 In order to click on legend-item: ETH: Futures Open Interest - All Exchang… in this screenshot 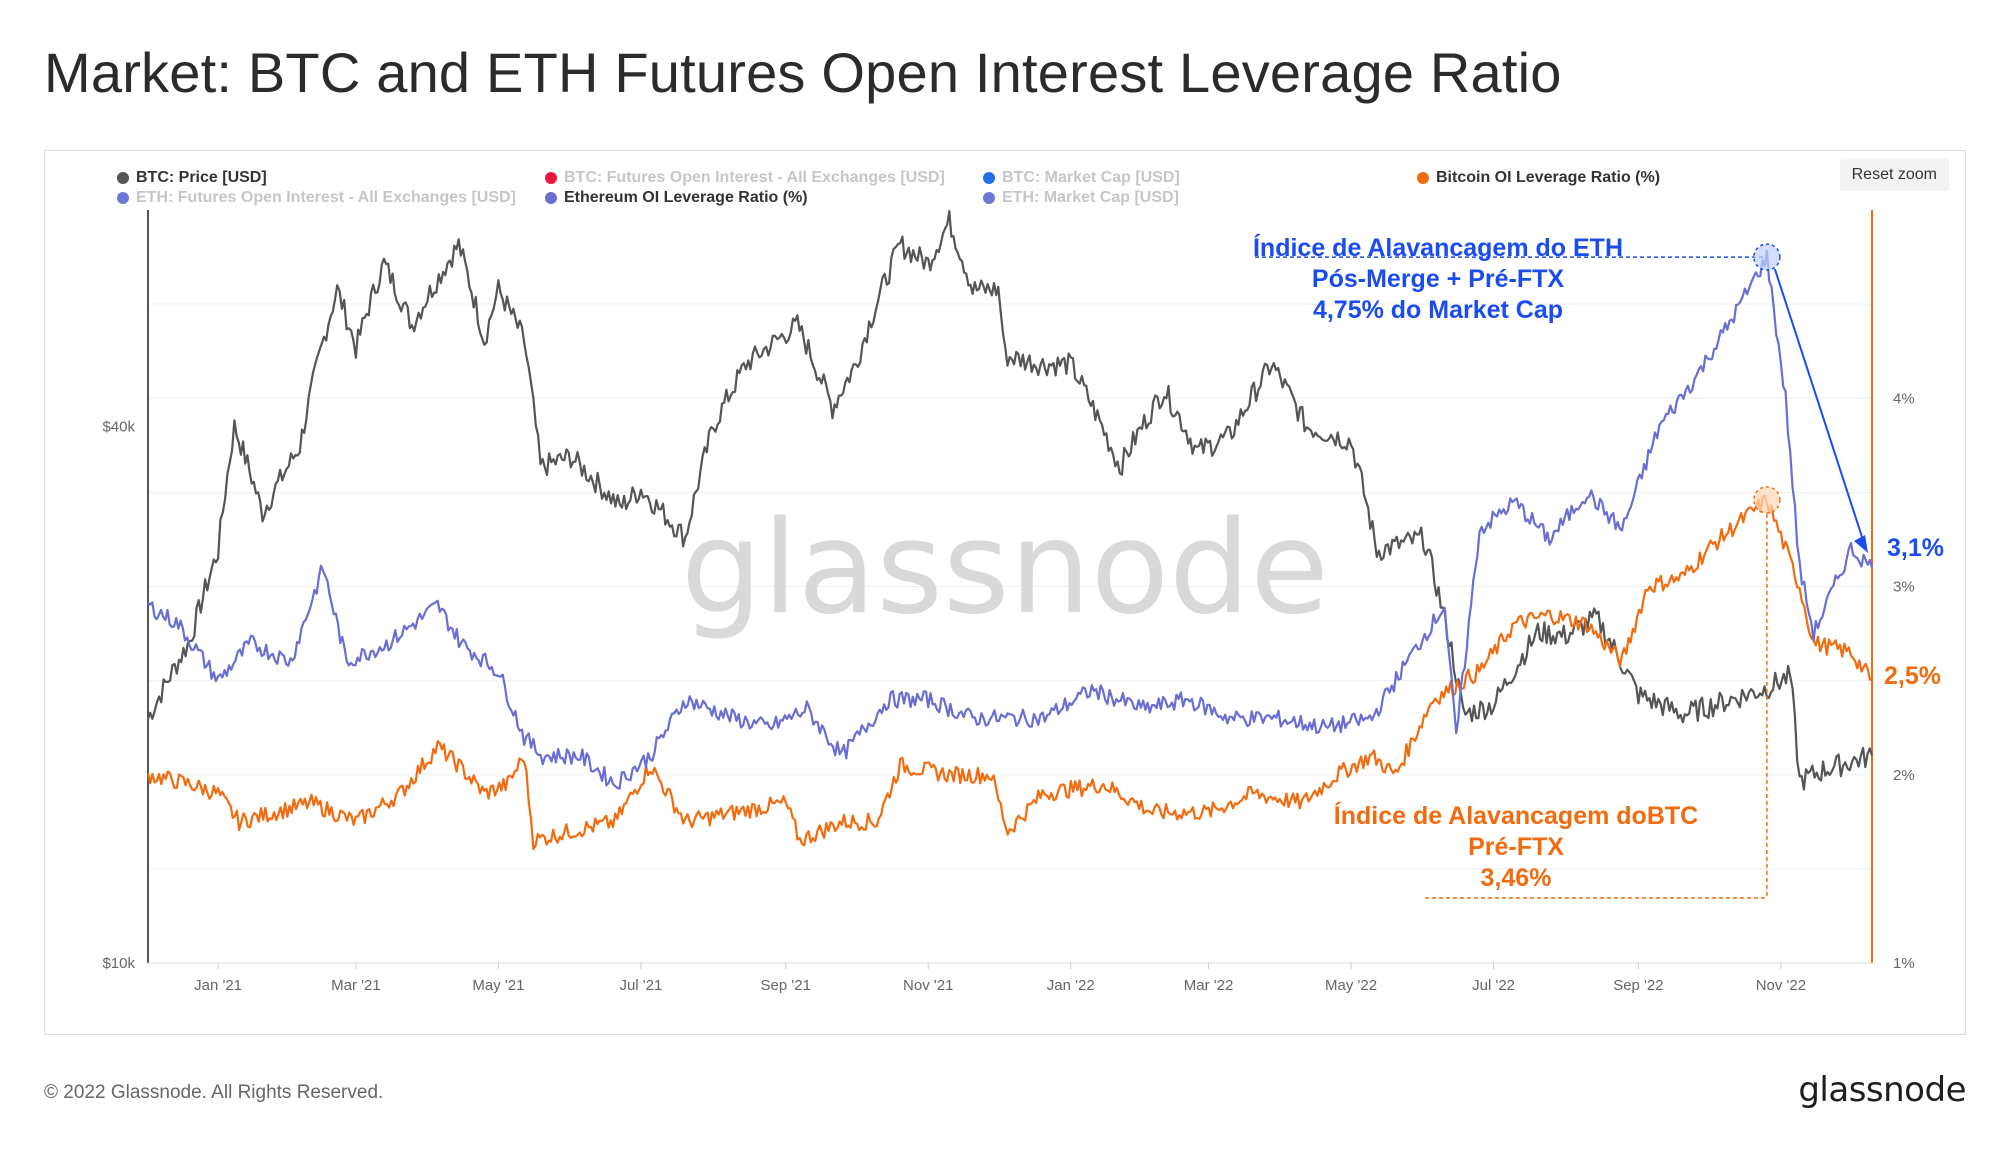, I will do `click(316, 198)`.